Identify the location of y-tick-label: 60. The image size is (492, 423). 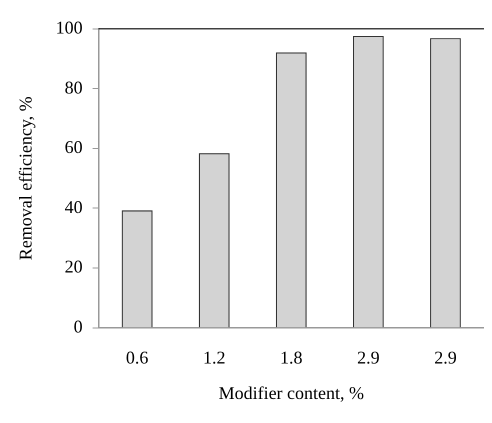
(73, 147).